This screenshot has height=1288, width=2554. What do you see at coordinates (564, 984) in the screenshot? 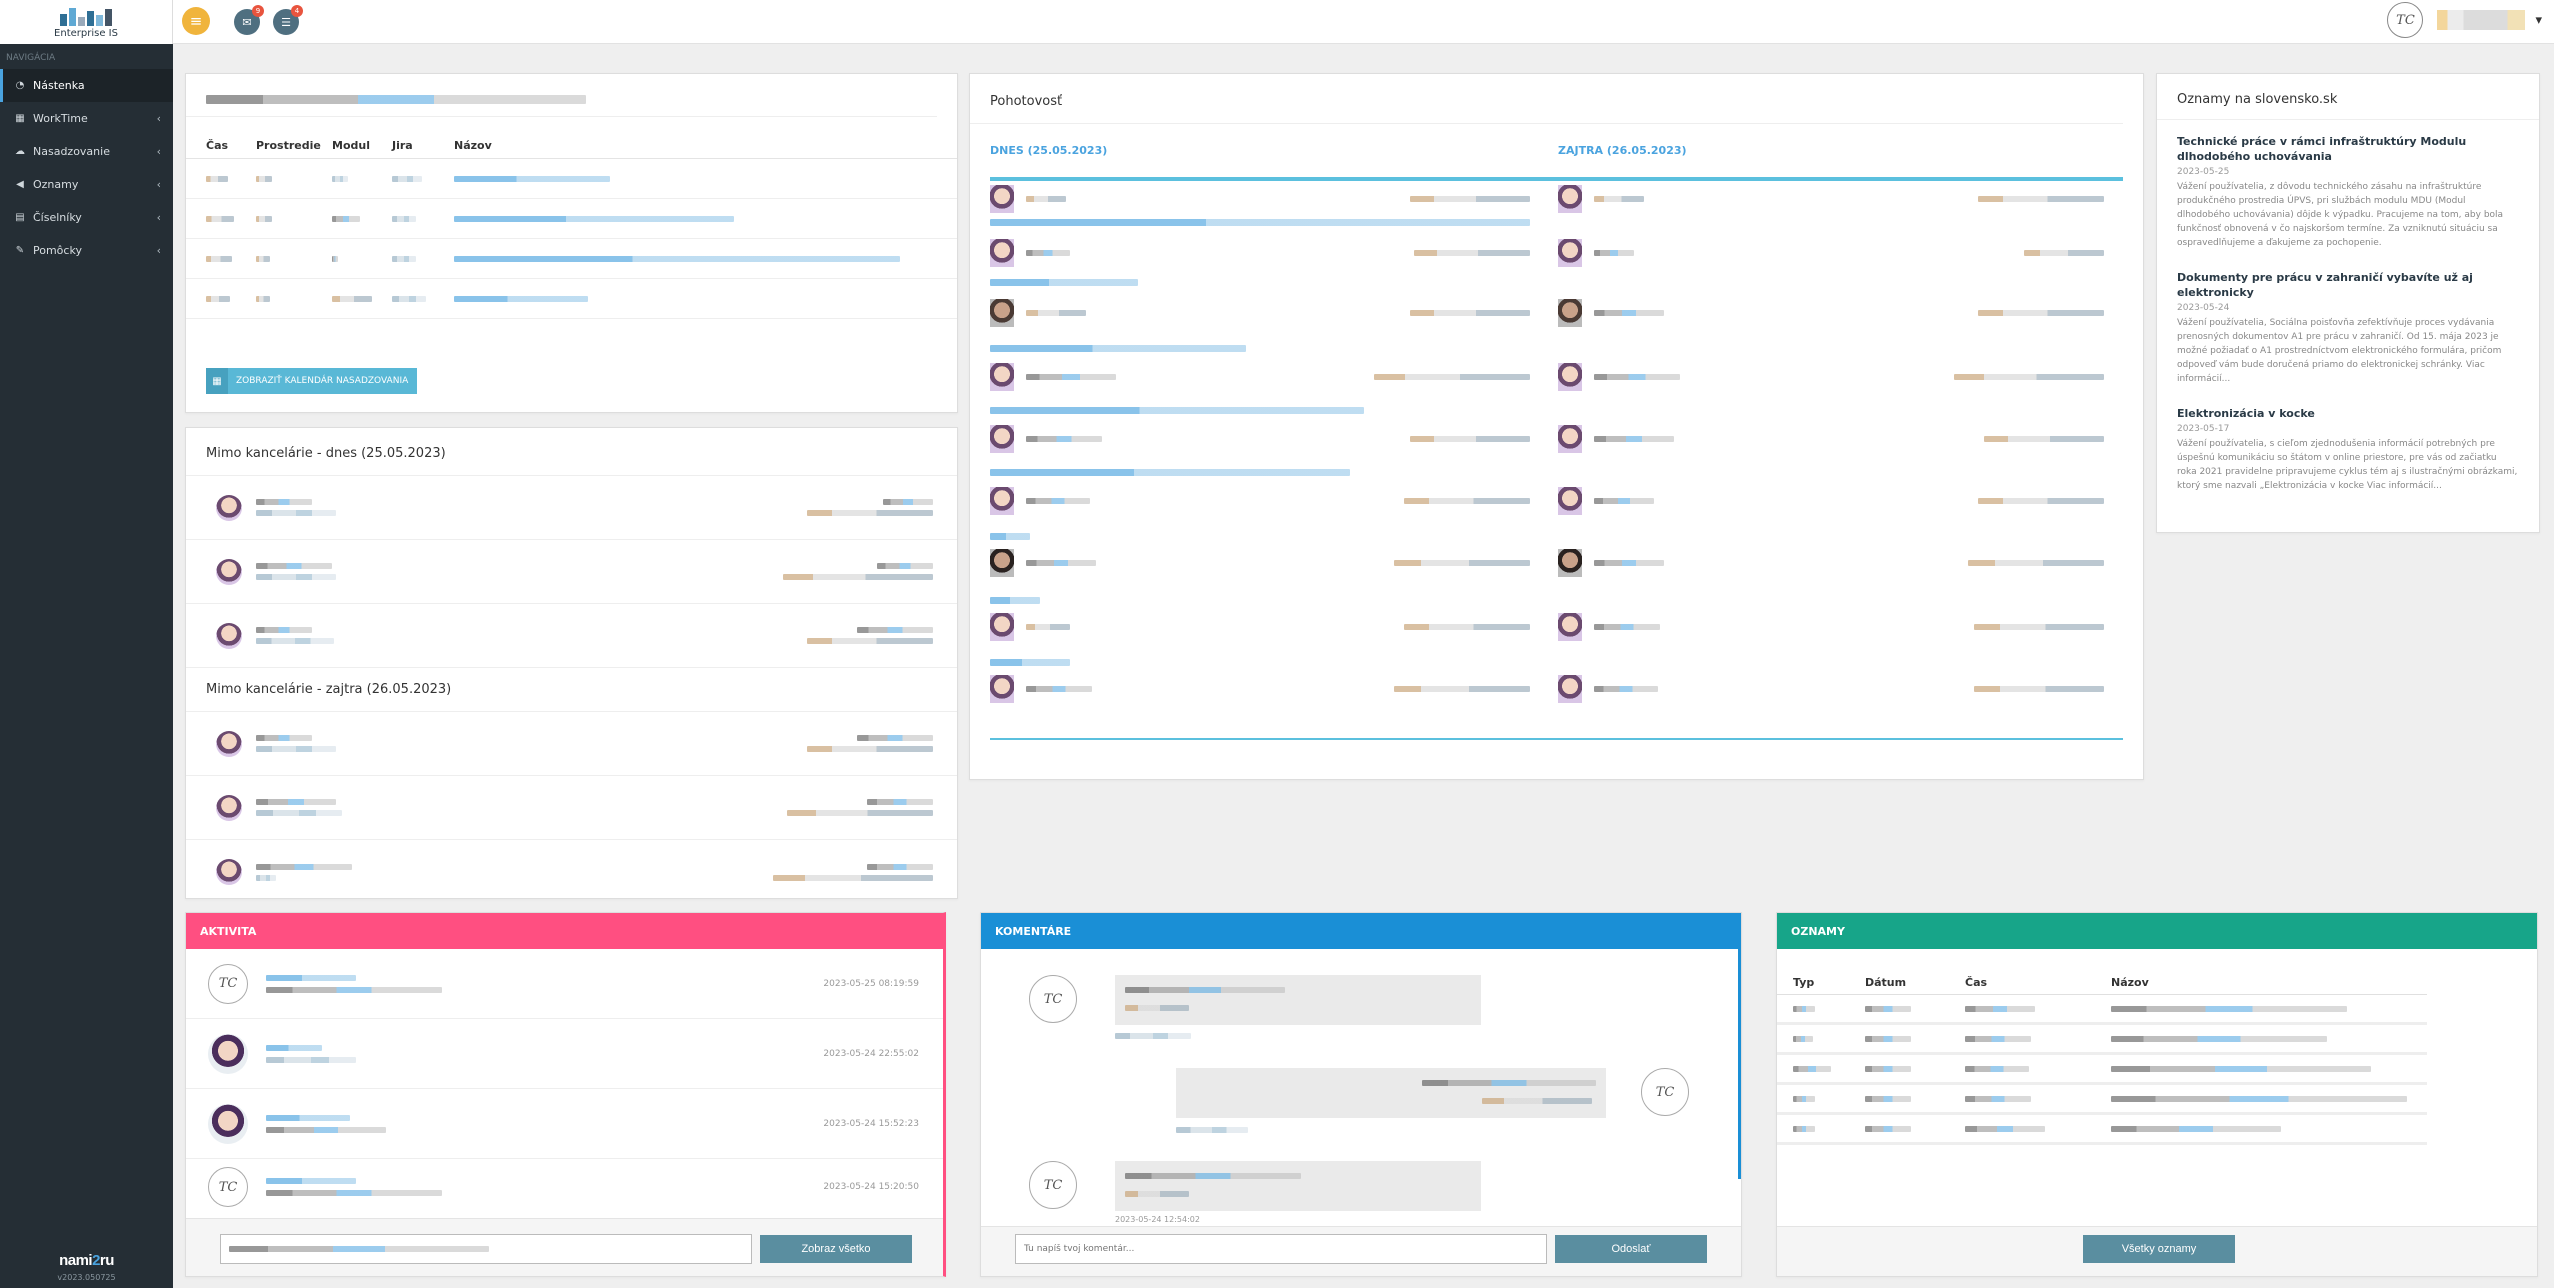
I see `list-item: TC 2023-05-25 08:19:59` at bounding box center [564, 984].